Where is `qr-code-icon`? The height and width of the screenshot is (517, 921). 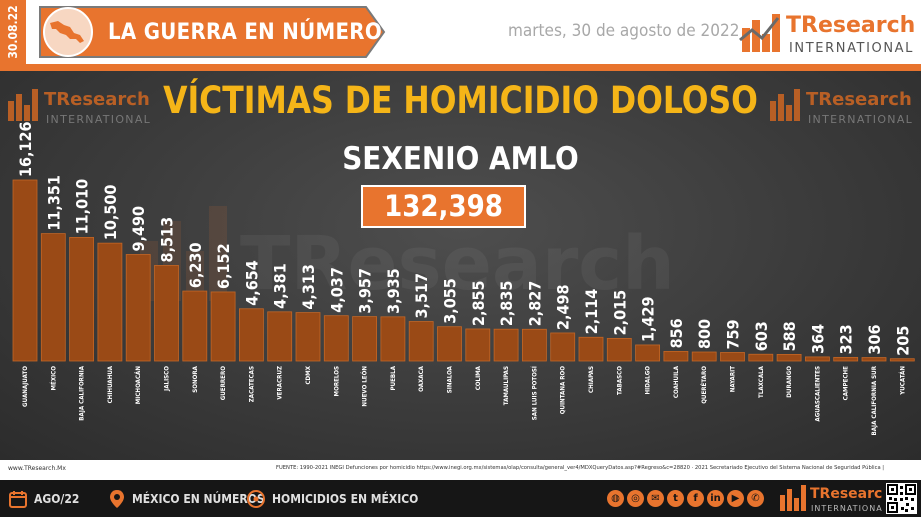
qr-code-icon is located at coordinates (901, 498).